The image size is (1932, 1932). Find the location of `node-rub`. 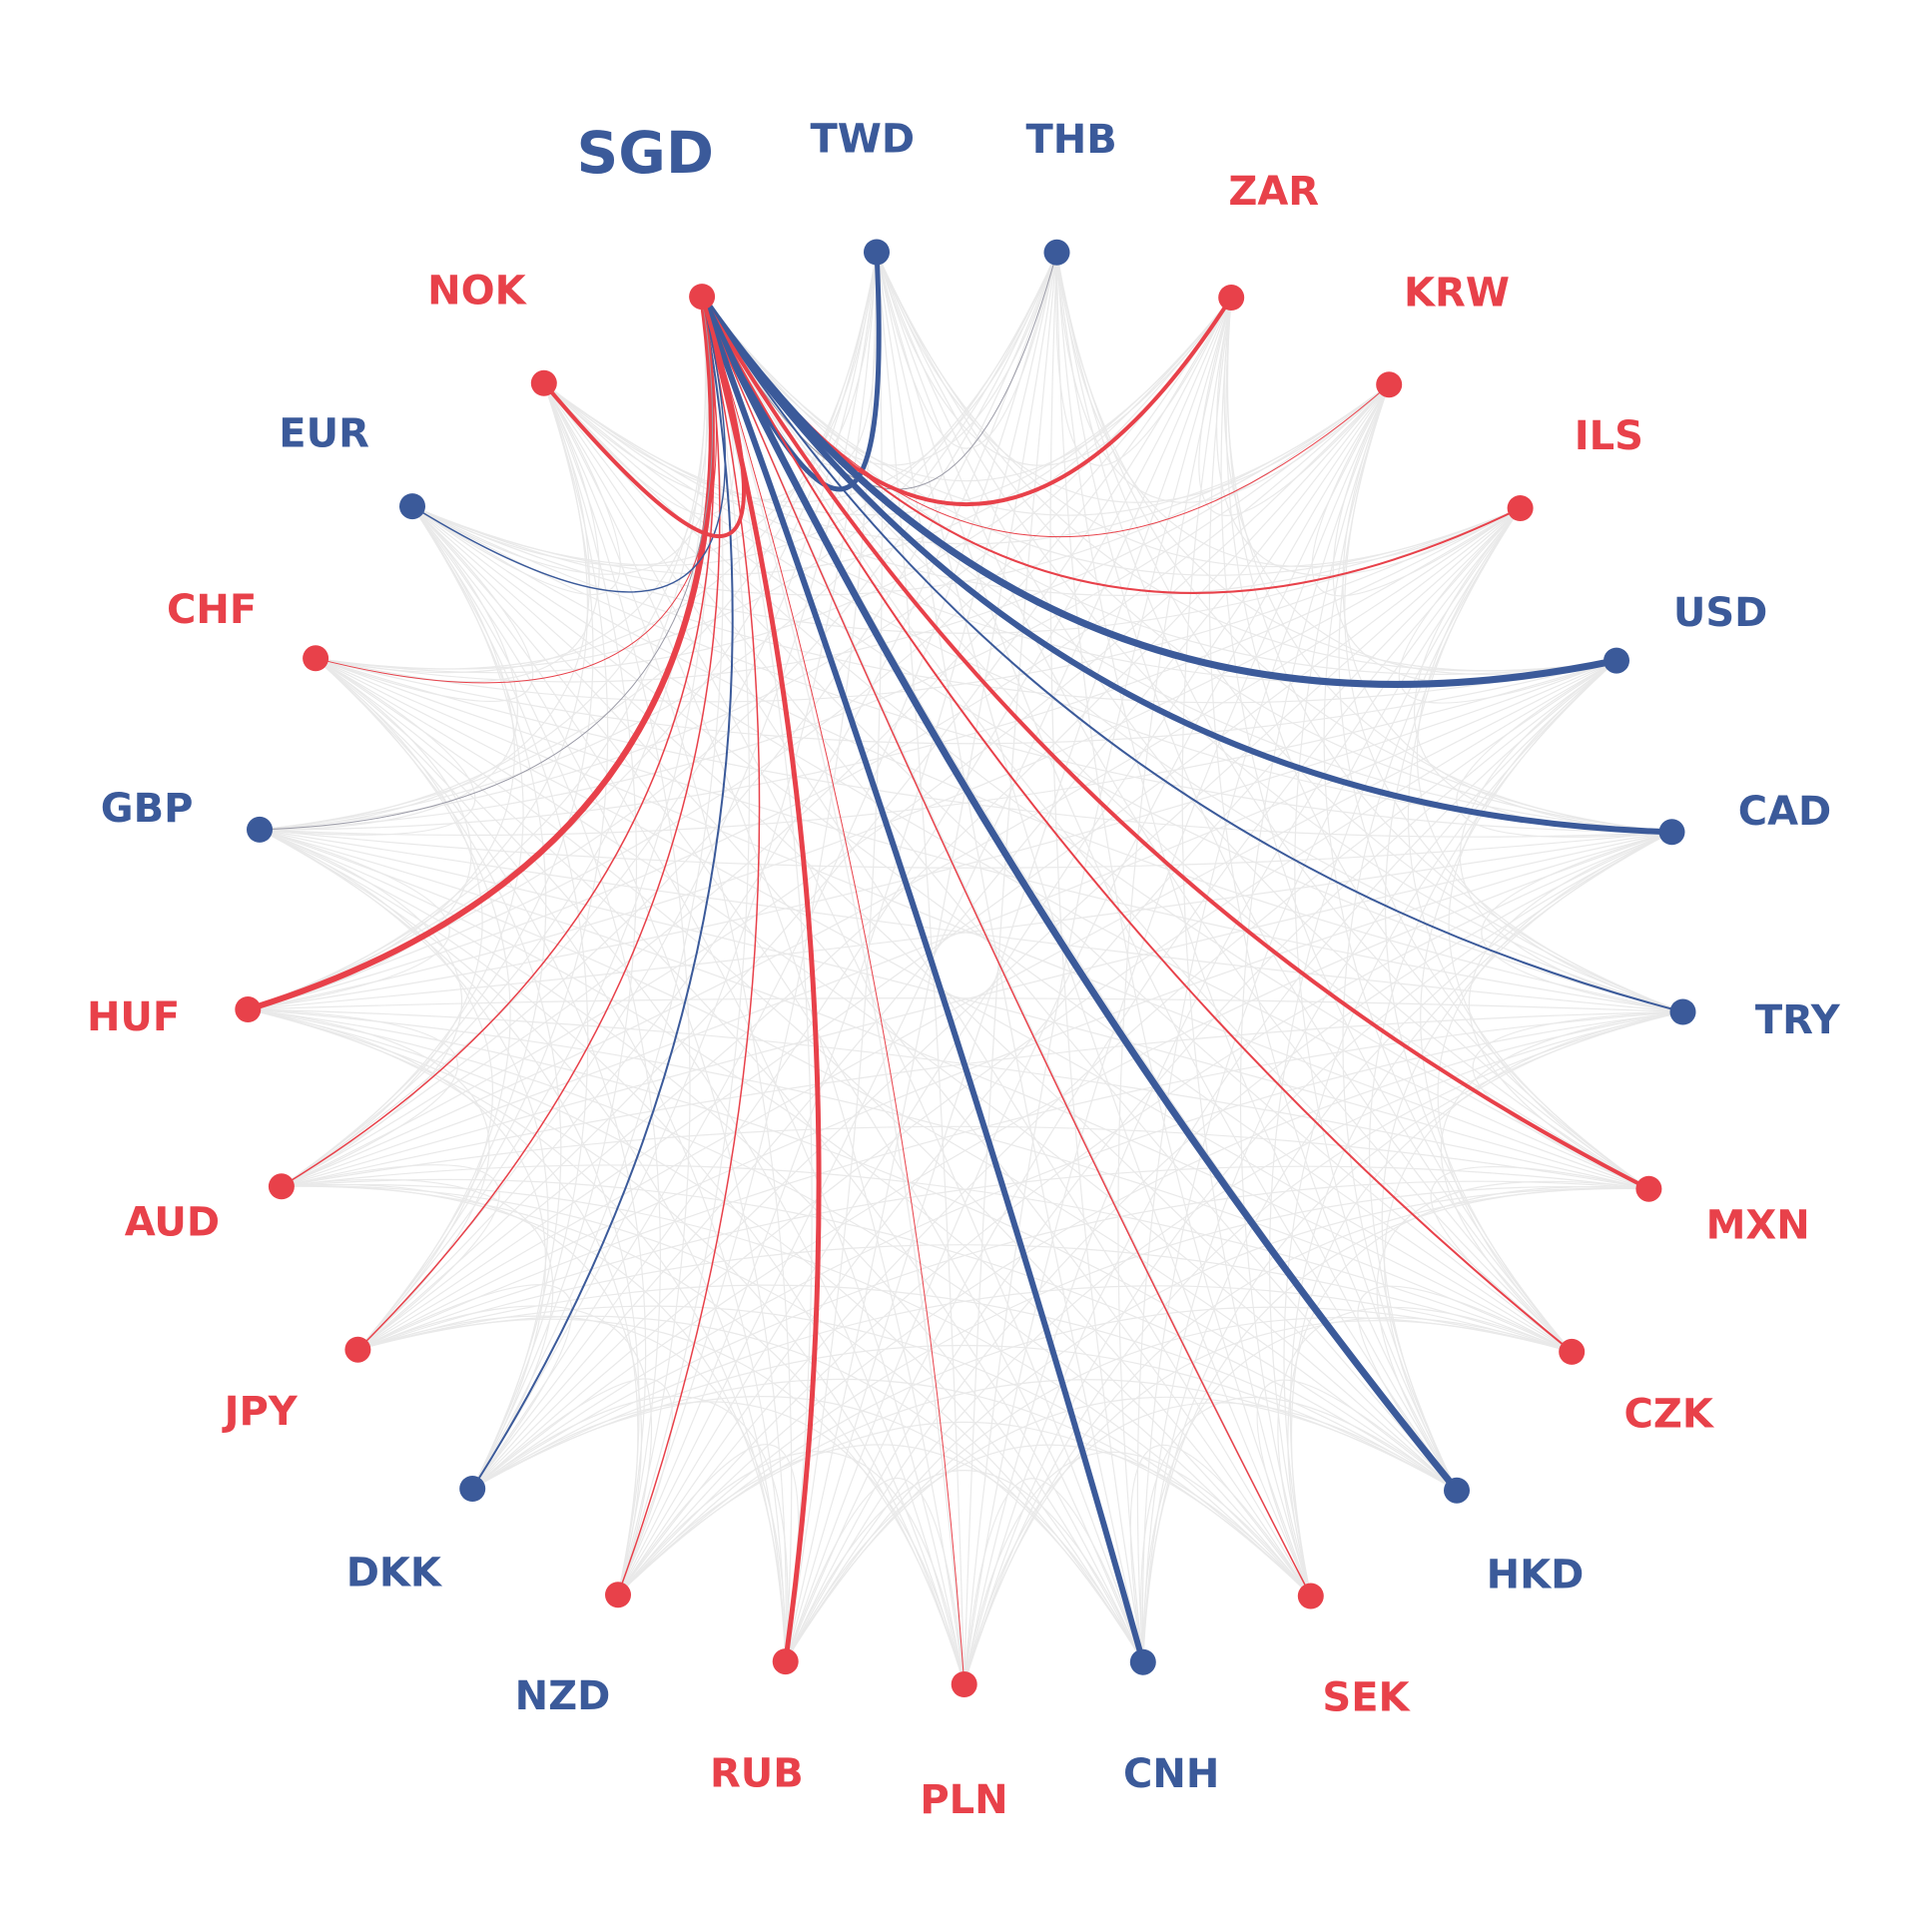

node-rub is located at coordinates (785, 1661).